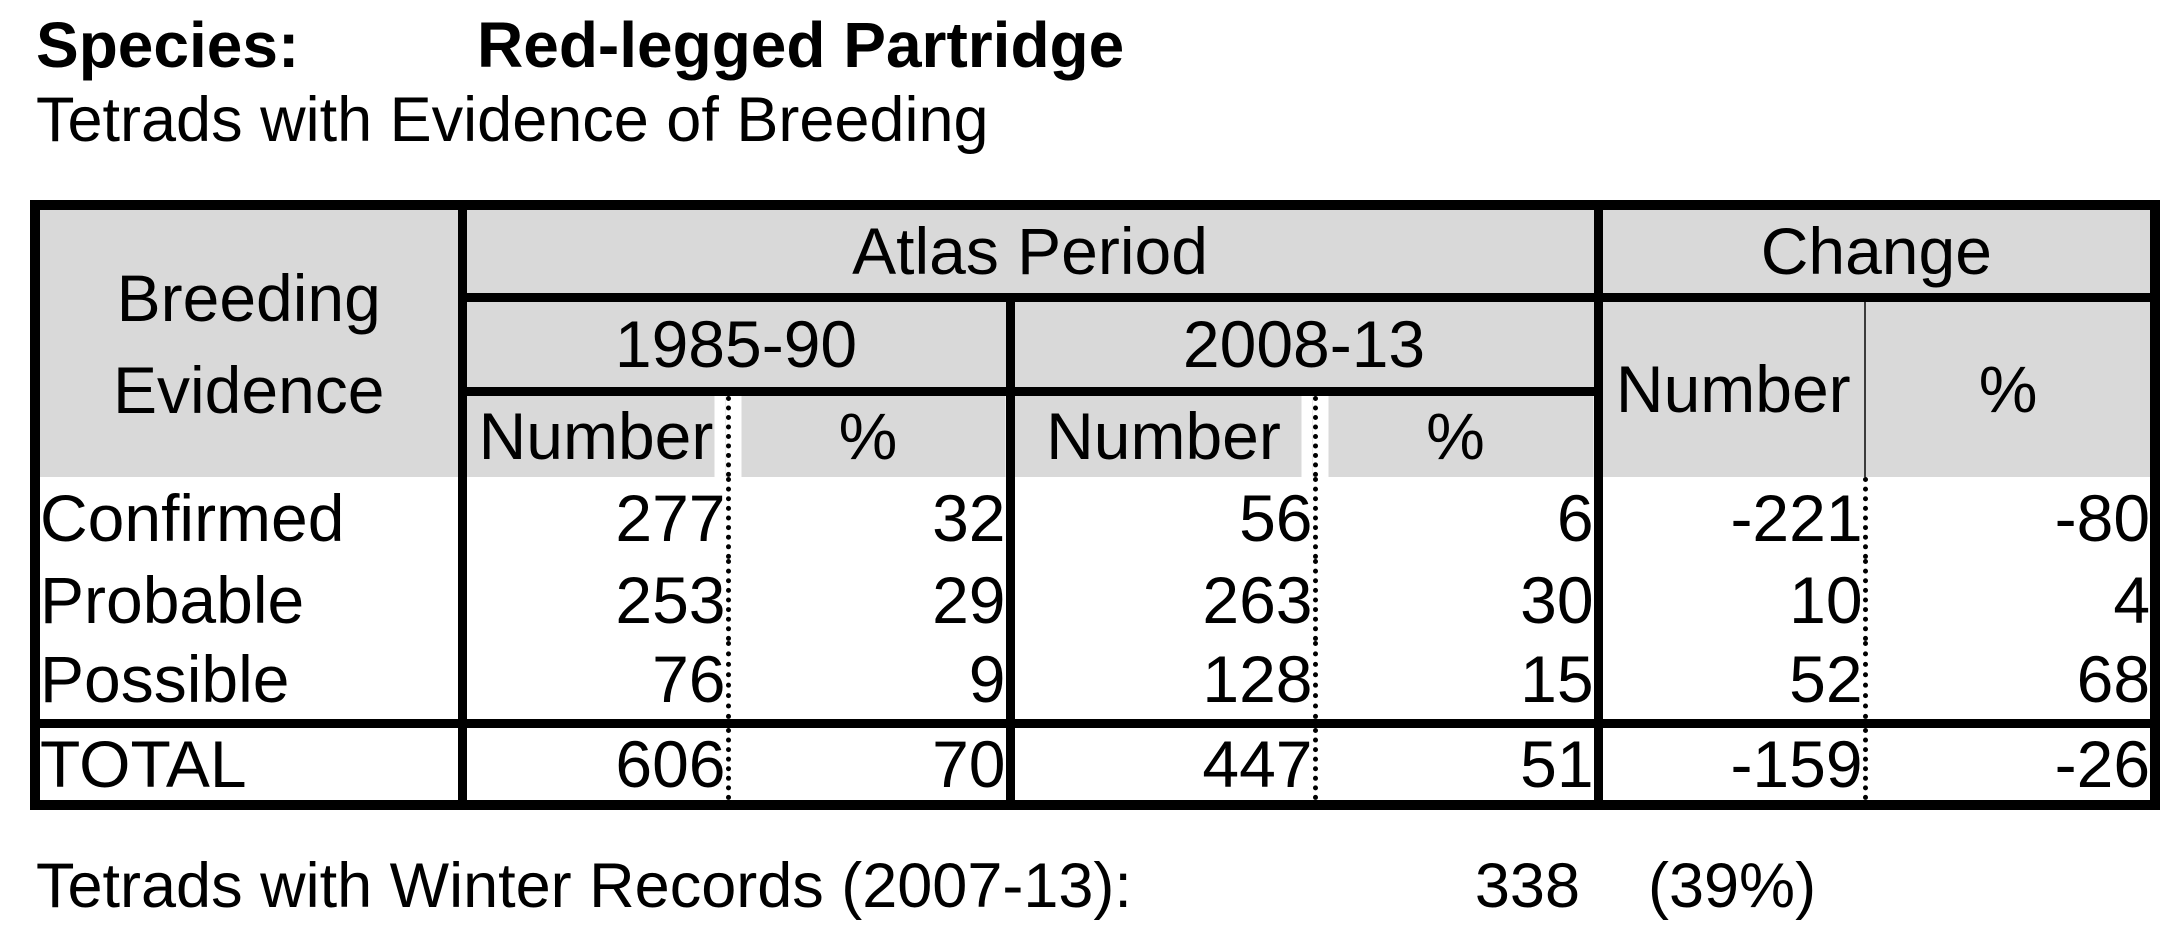 Image resolution: width=2167 pixels, height=934 pixels. I want to click on data-cell: 76, so click(596, 682).